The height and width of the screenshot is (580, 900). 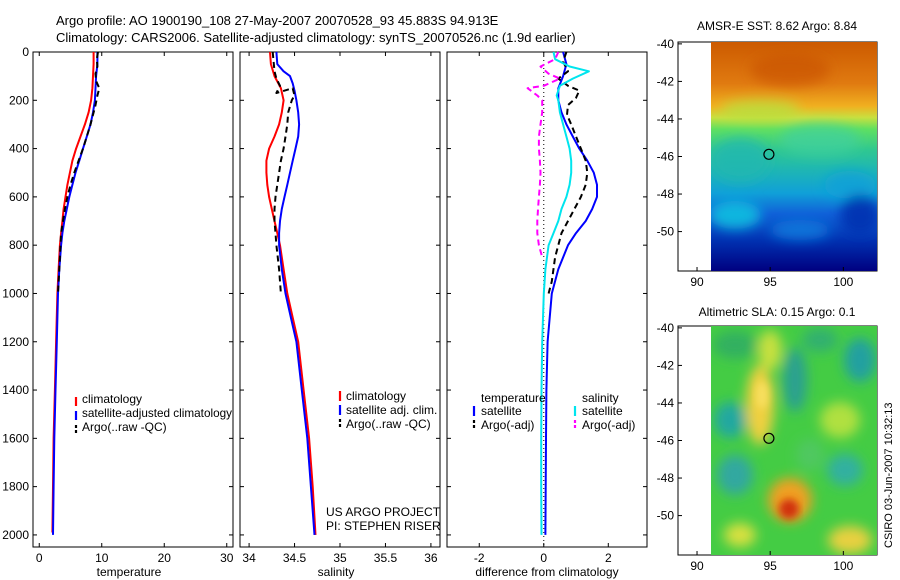 What do you see at coordinates (543, 154) in the screenshot?
I see `series-line-diff_sal_argo` at bounding box center [543, 154].